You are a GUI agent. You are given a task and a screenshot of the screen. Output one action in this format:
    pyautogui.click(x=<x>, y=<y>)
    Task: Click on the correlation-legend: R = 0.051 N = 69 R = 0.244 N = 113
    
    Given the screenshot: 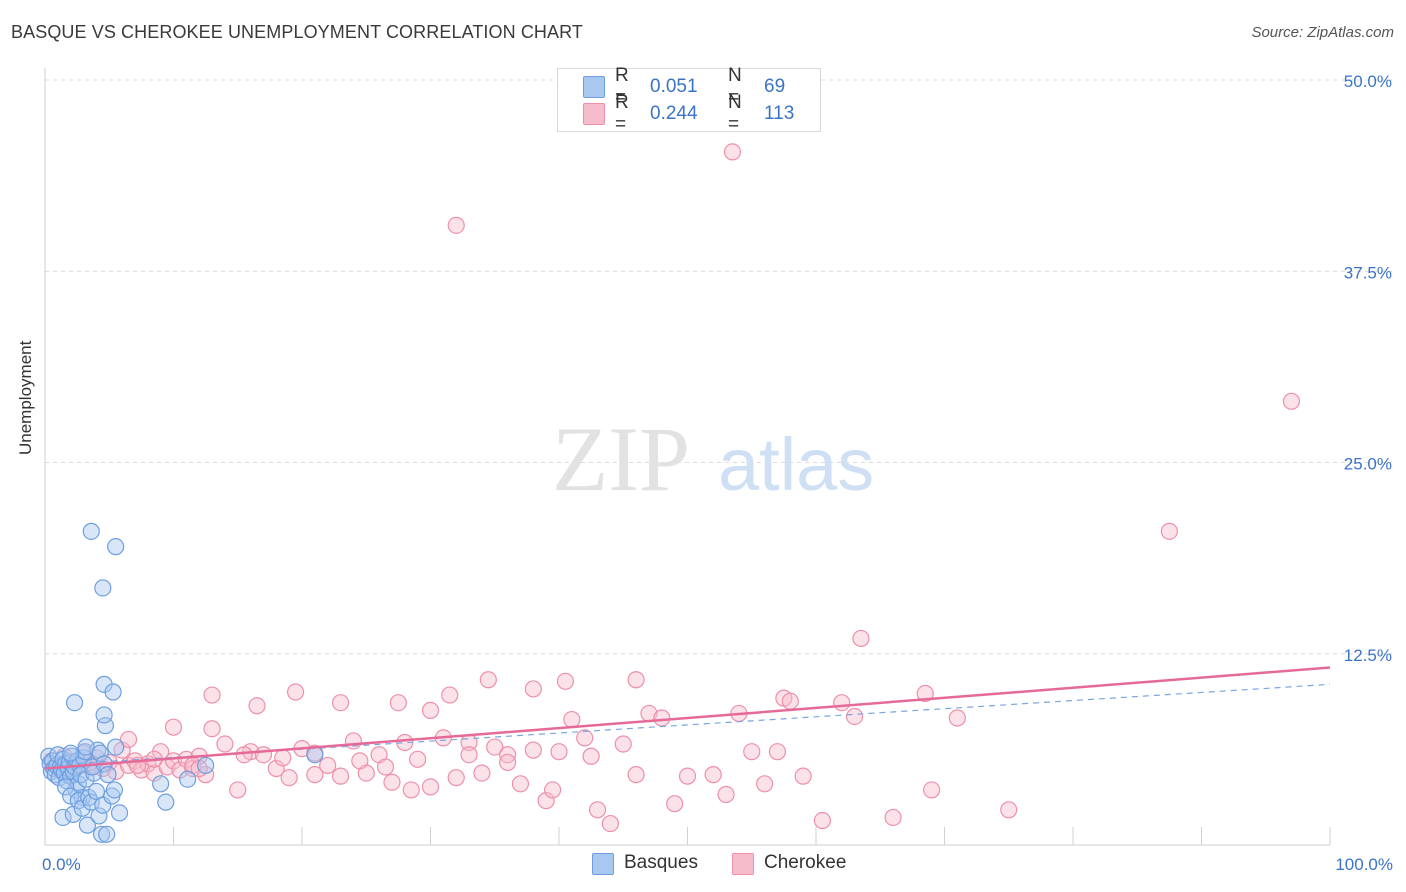 What is the action you would take?
    pyautogui.click(x=689, y=100)
    